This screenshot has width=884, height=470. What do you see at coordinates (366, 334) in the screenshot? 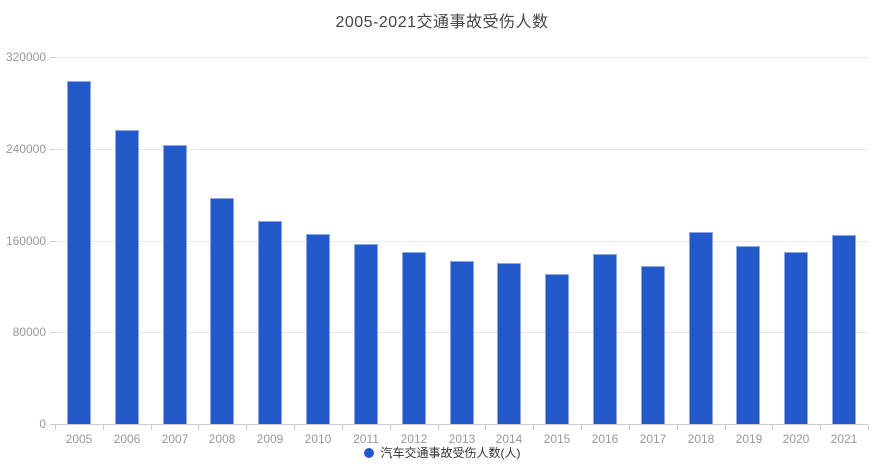
I see `bar-2011` at bounding box center [366, 334].